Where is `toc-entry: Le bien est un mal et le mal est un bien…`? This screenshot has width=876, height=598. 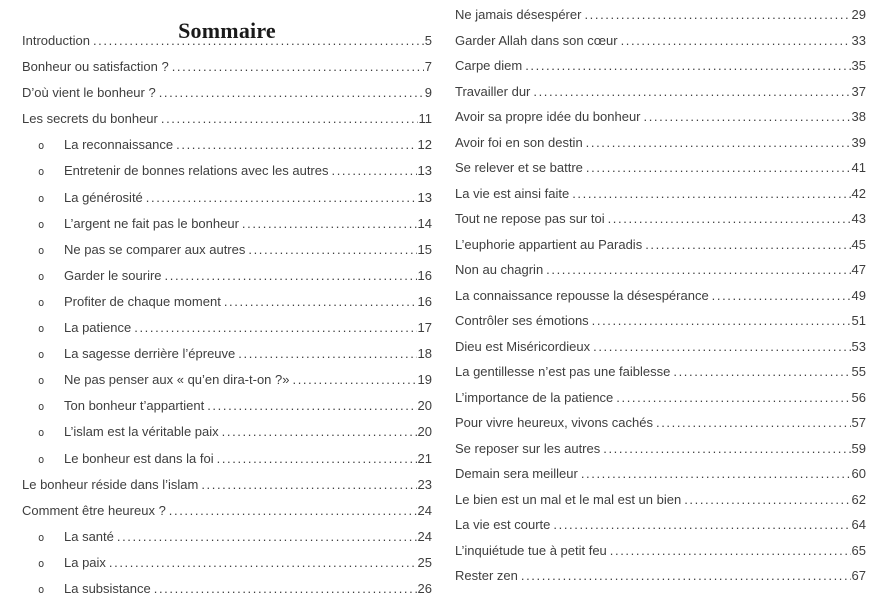 toc-entry: Le bien est un mal et le mal est un bien… is located at coordinates (660, 505).